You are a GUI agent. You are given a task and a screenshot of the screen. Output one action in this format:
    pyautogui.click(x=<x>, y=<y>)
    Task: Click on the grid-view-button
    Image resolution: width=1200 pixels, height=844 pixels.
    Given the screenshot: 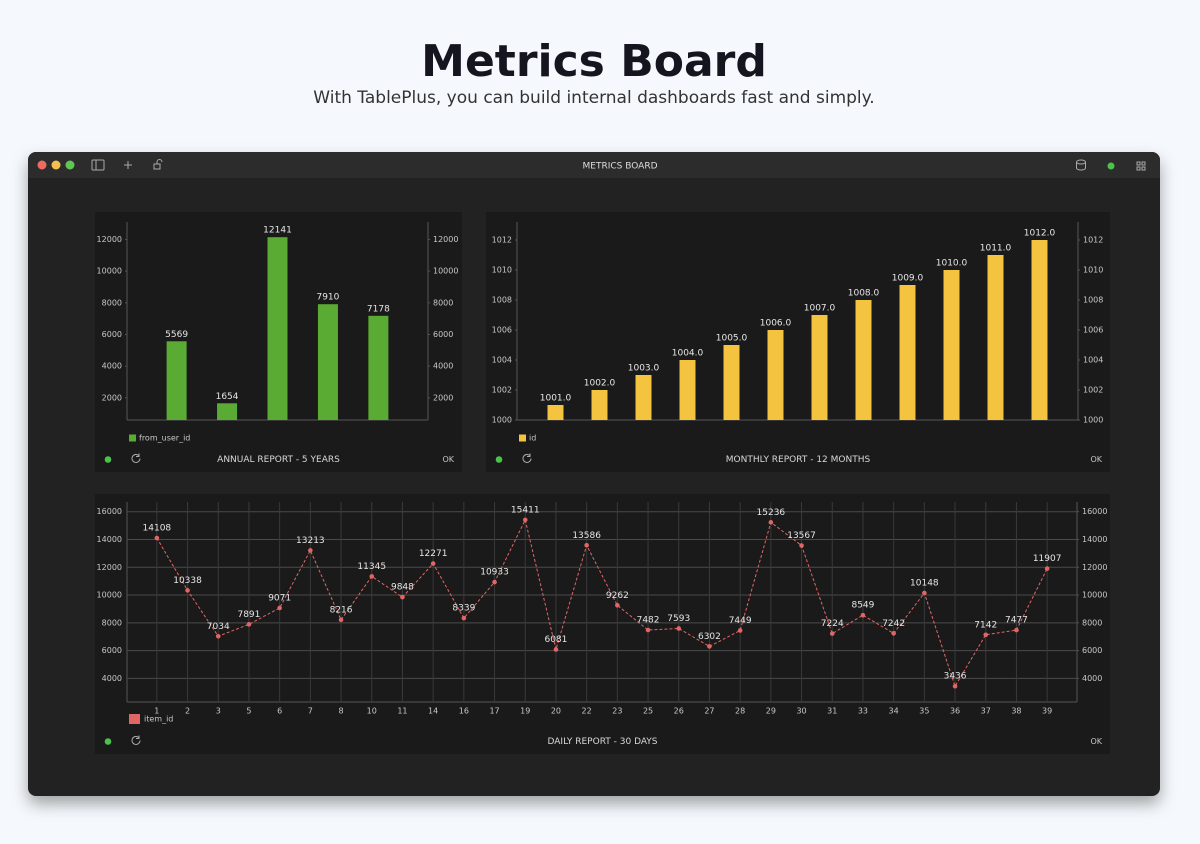 What is the action you would take?
    pyautogui.click(x=1141, y=166)
    